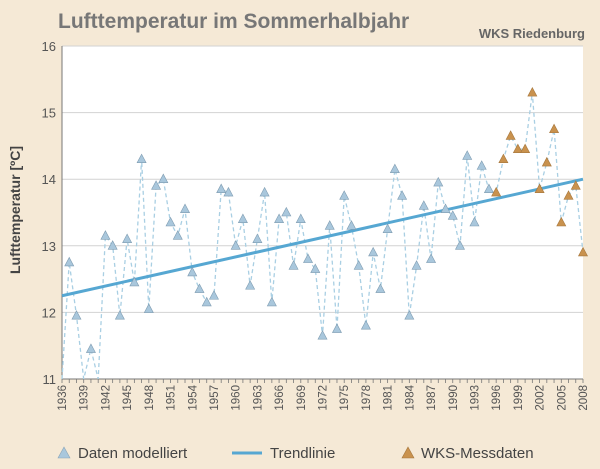 The height and width of the screenshot is (469, 600). What do you see at coordinates (49, 312) in the screenshot?
I see `y-tick-label: 12` at bounding box center [49, 312].